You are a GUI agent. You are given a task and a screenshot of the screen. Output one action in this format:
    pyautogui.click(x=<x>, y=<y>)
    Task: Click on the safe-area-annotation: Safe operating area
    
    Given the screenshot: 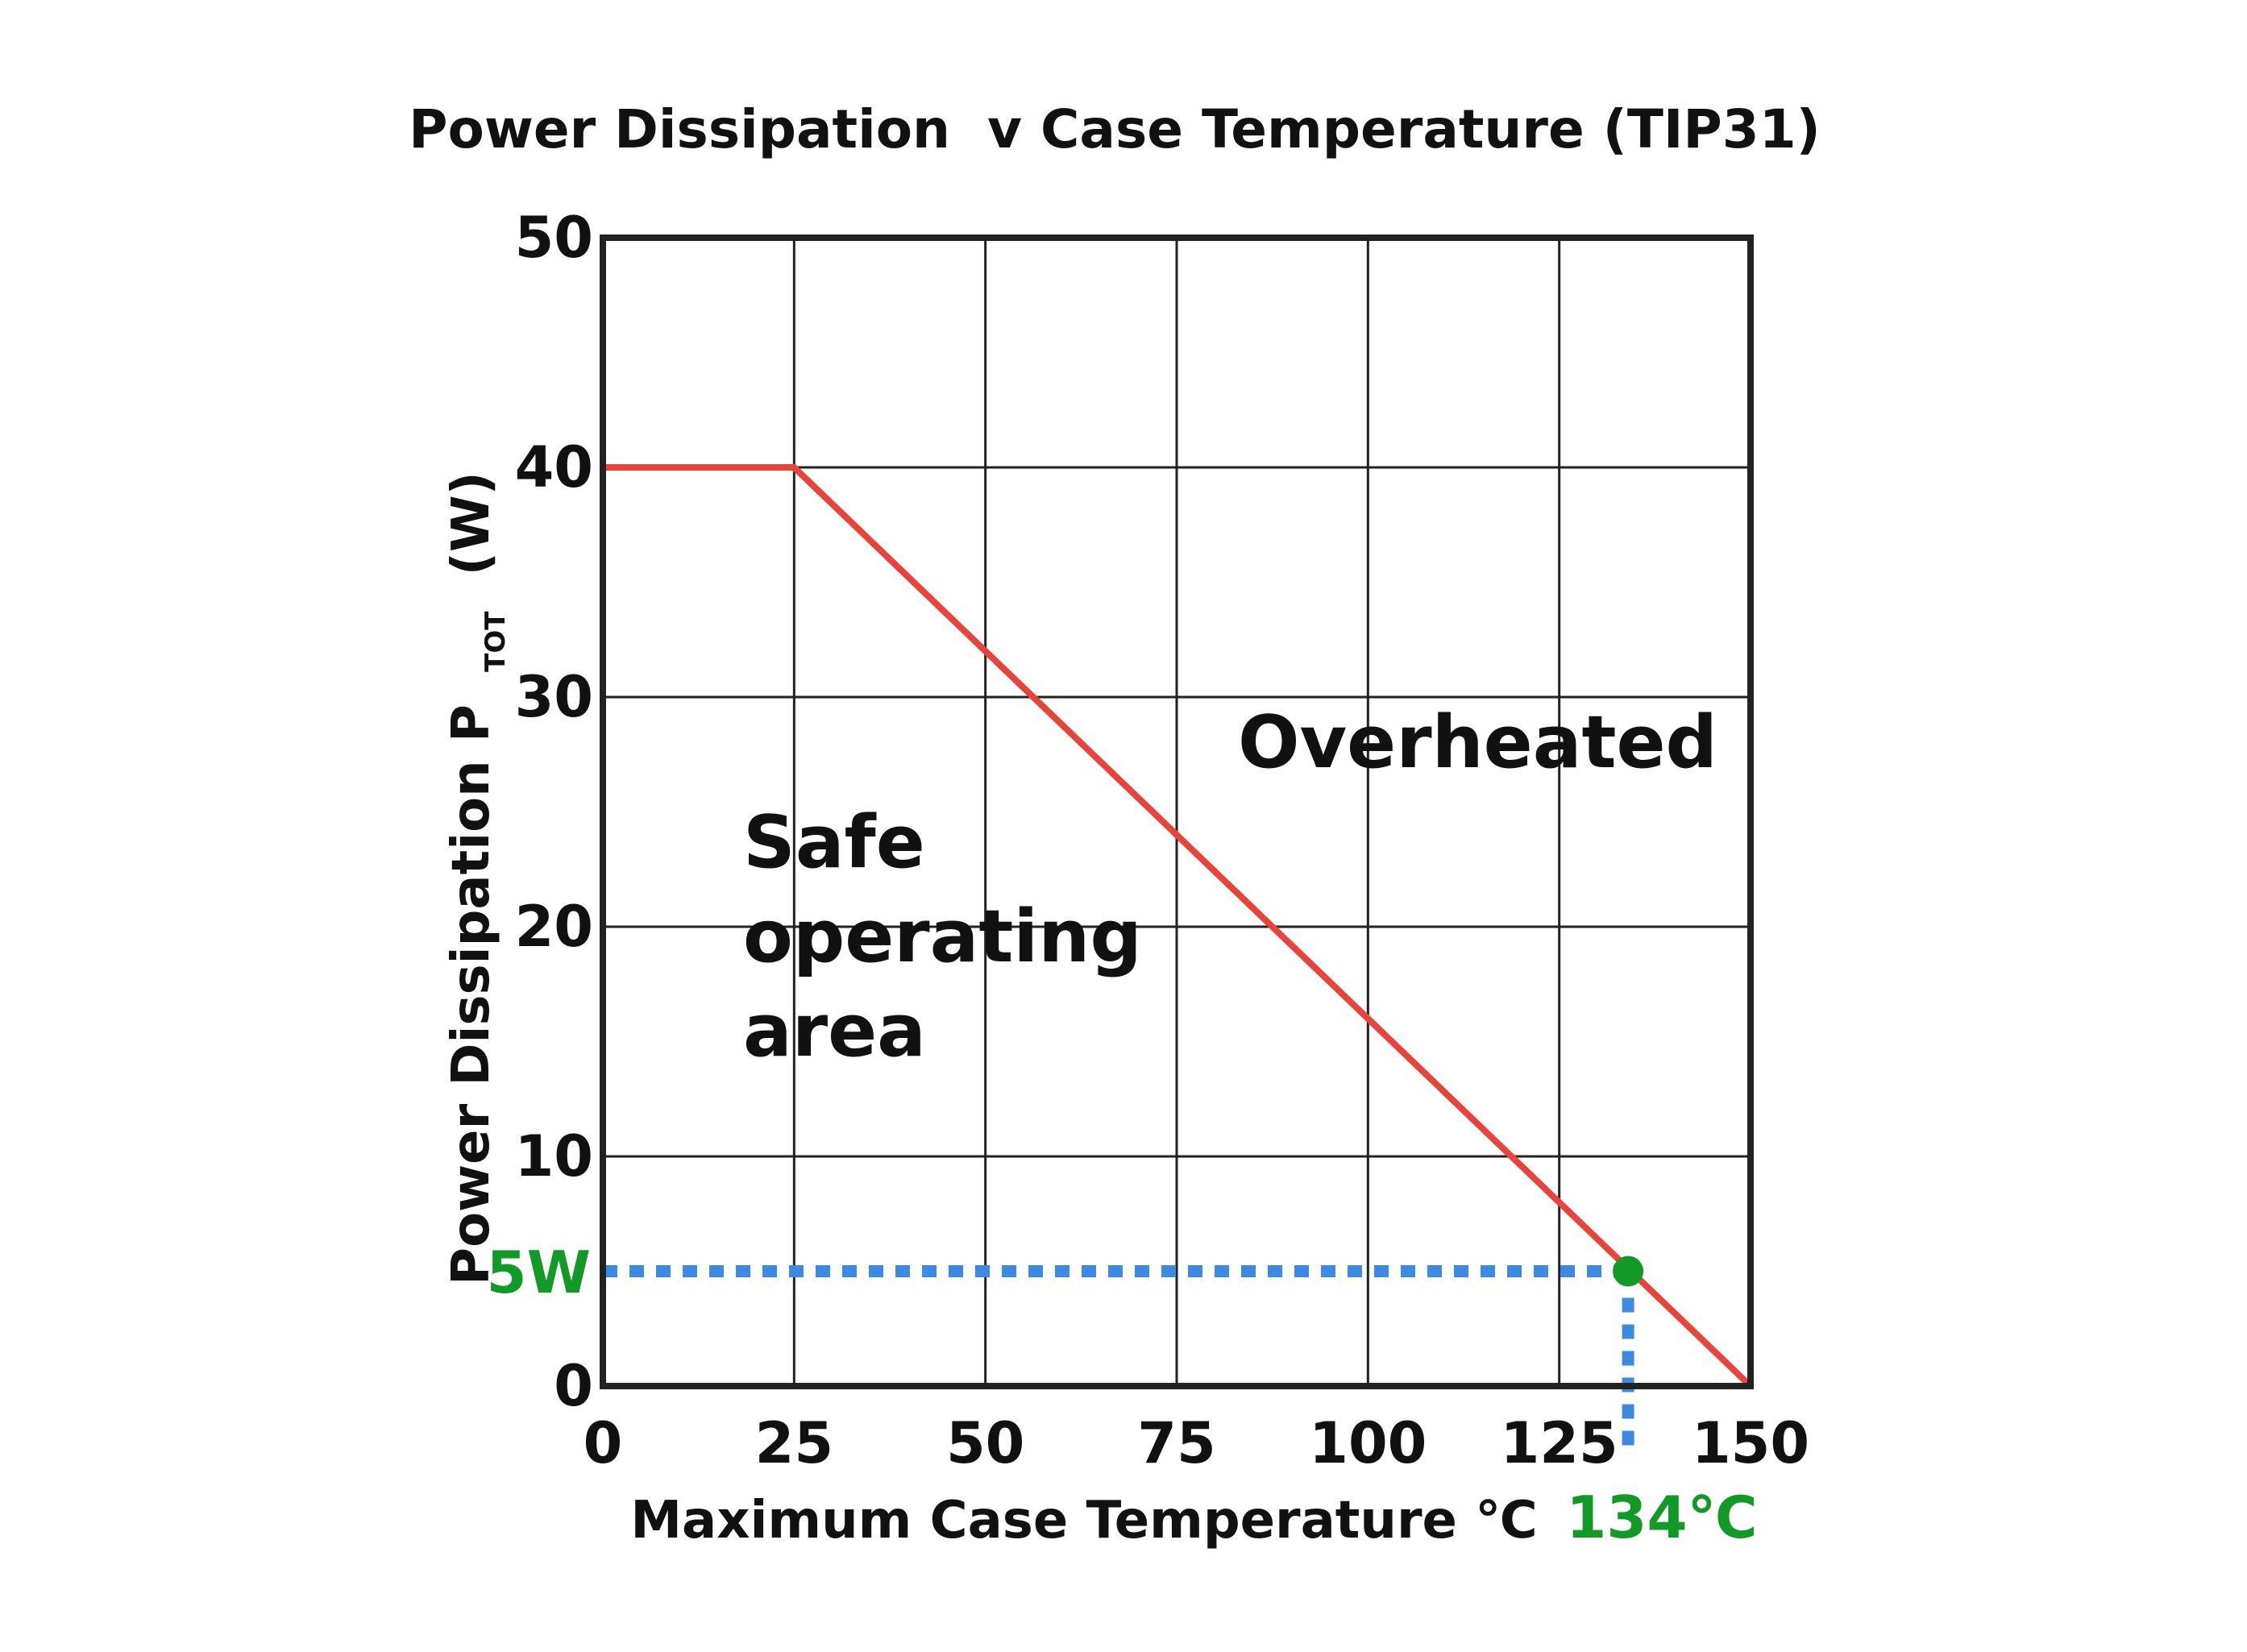 What is the action you would take?
    pyautogui.click(x=955, y=937)
    